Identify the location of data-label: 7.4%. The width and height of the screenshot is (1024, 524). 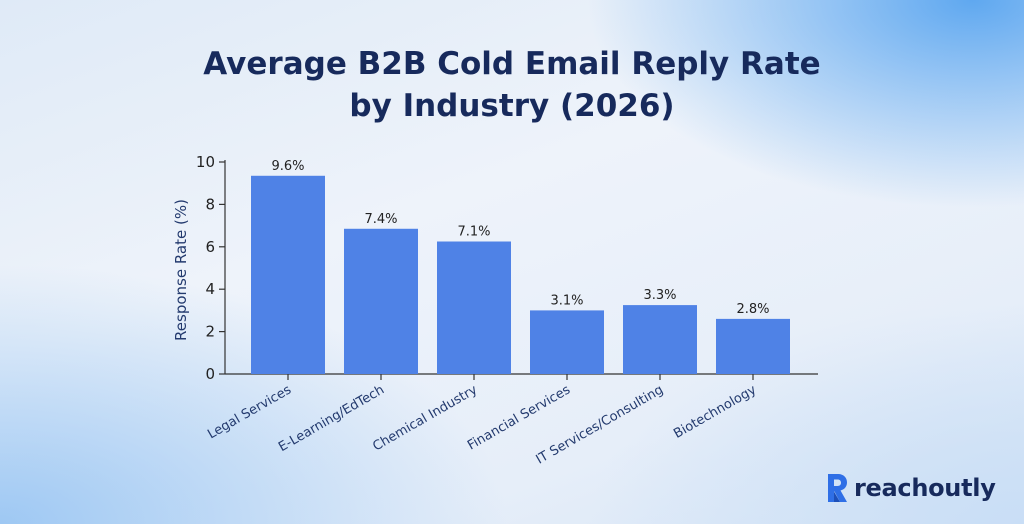
(380, 219).